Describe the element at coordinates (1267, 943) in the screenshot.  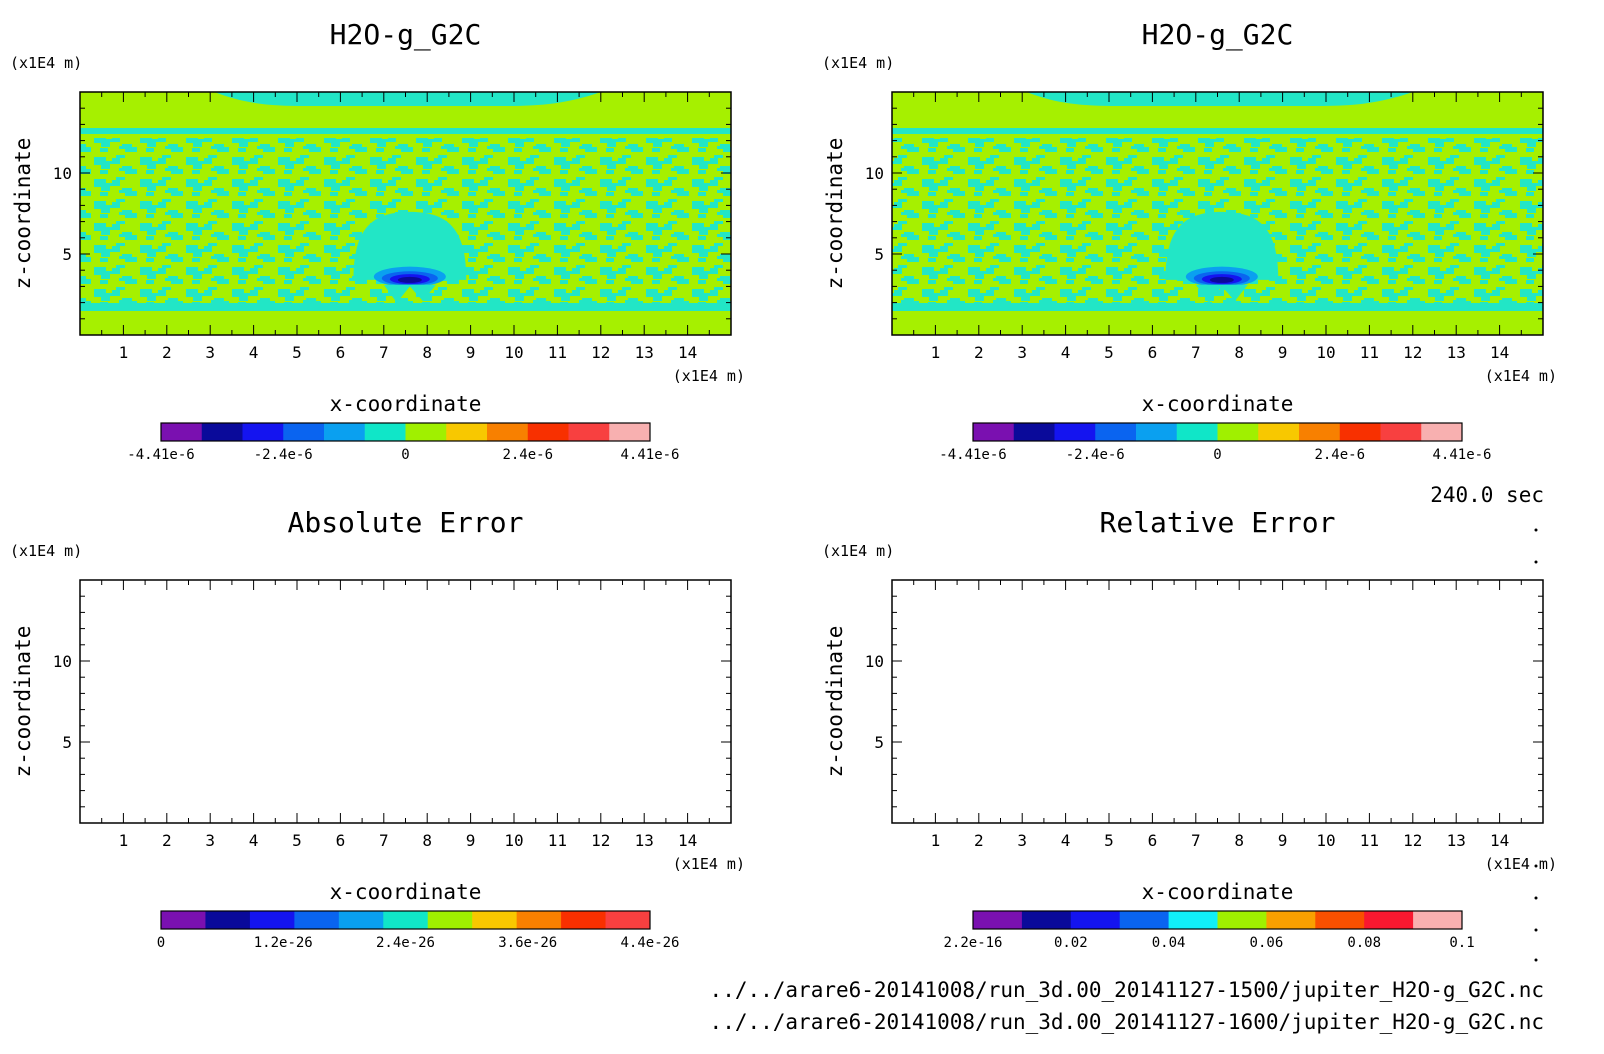
I see `colorbar-label: 0.06` at that location.